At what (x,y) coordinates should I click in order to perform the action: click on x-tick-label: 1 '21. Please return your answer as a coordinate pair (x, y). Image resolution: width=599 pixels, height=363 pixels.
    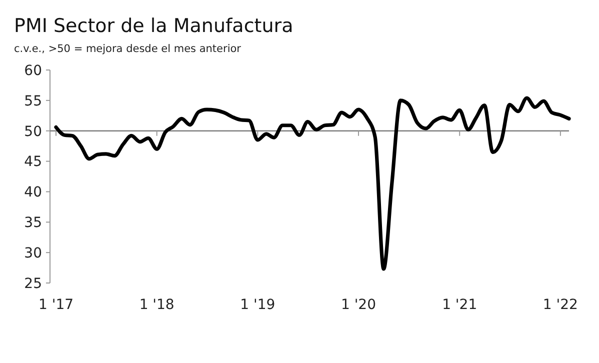
    Looking at the image, I should click on (460, 305).